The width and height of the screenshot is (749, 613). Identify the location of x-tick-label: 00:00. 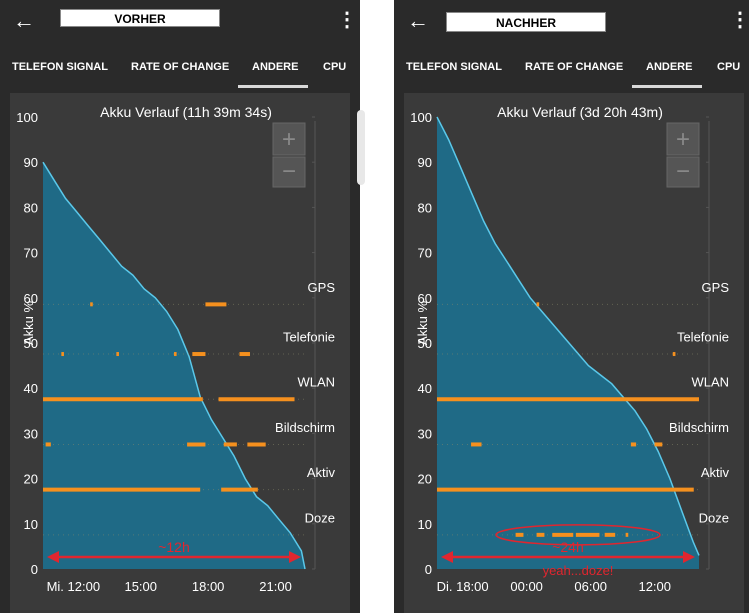
(526, 586).